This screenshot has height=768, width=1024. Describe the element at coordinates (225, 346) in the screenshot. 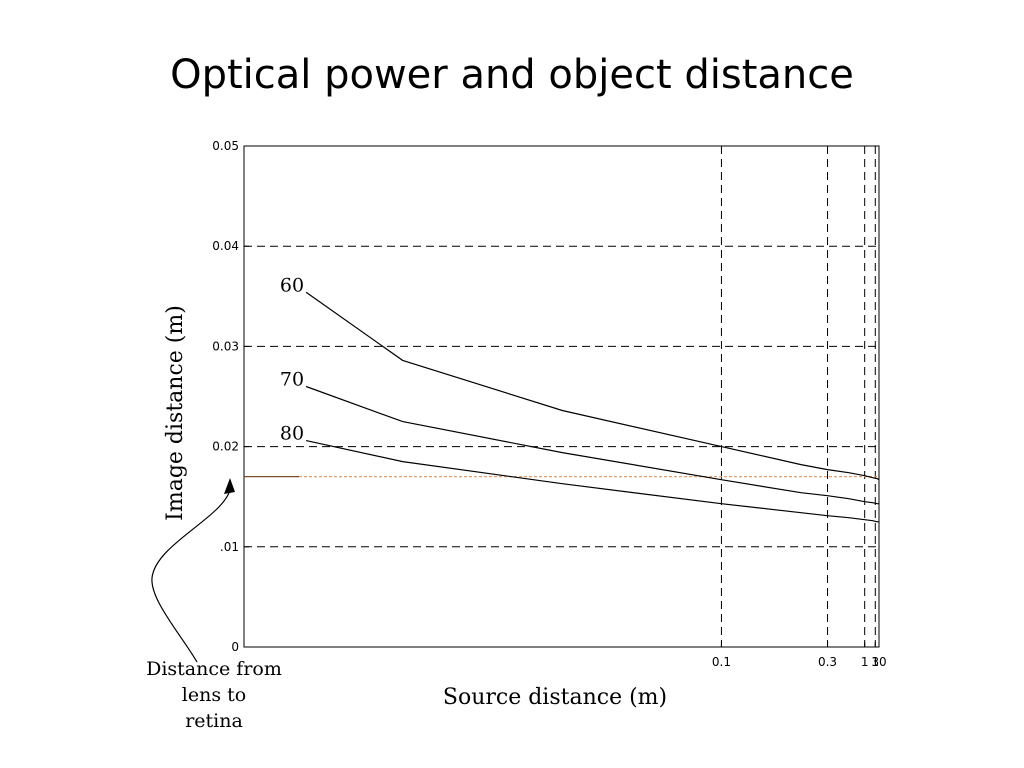

I see `y-tick-label: 0.03` at that location.